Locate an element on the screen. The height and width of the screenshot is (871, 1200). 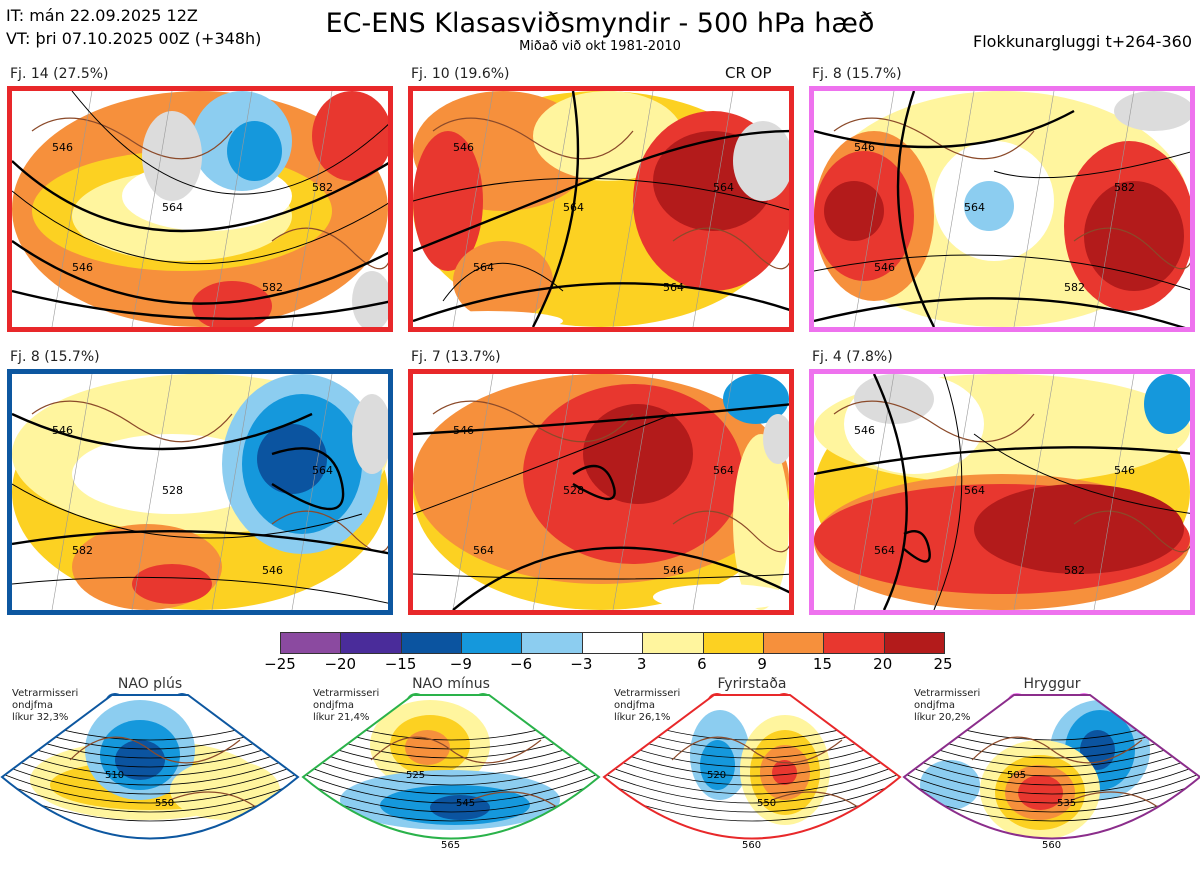
regime-coastline is located at coordinates (466, 773).